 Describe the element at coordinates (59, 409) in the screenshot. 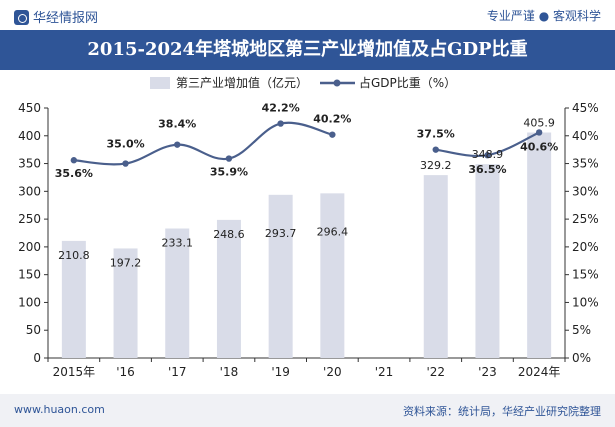

I see `website-link: www.huaon.com` at that location.